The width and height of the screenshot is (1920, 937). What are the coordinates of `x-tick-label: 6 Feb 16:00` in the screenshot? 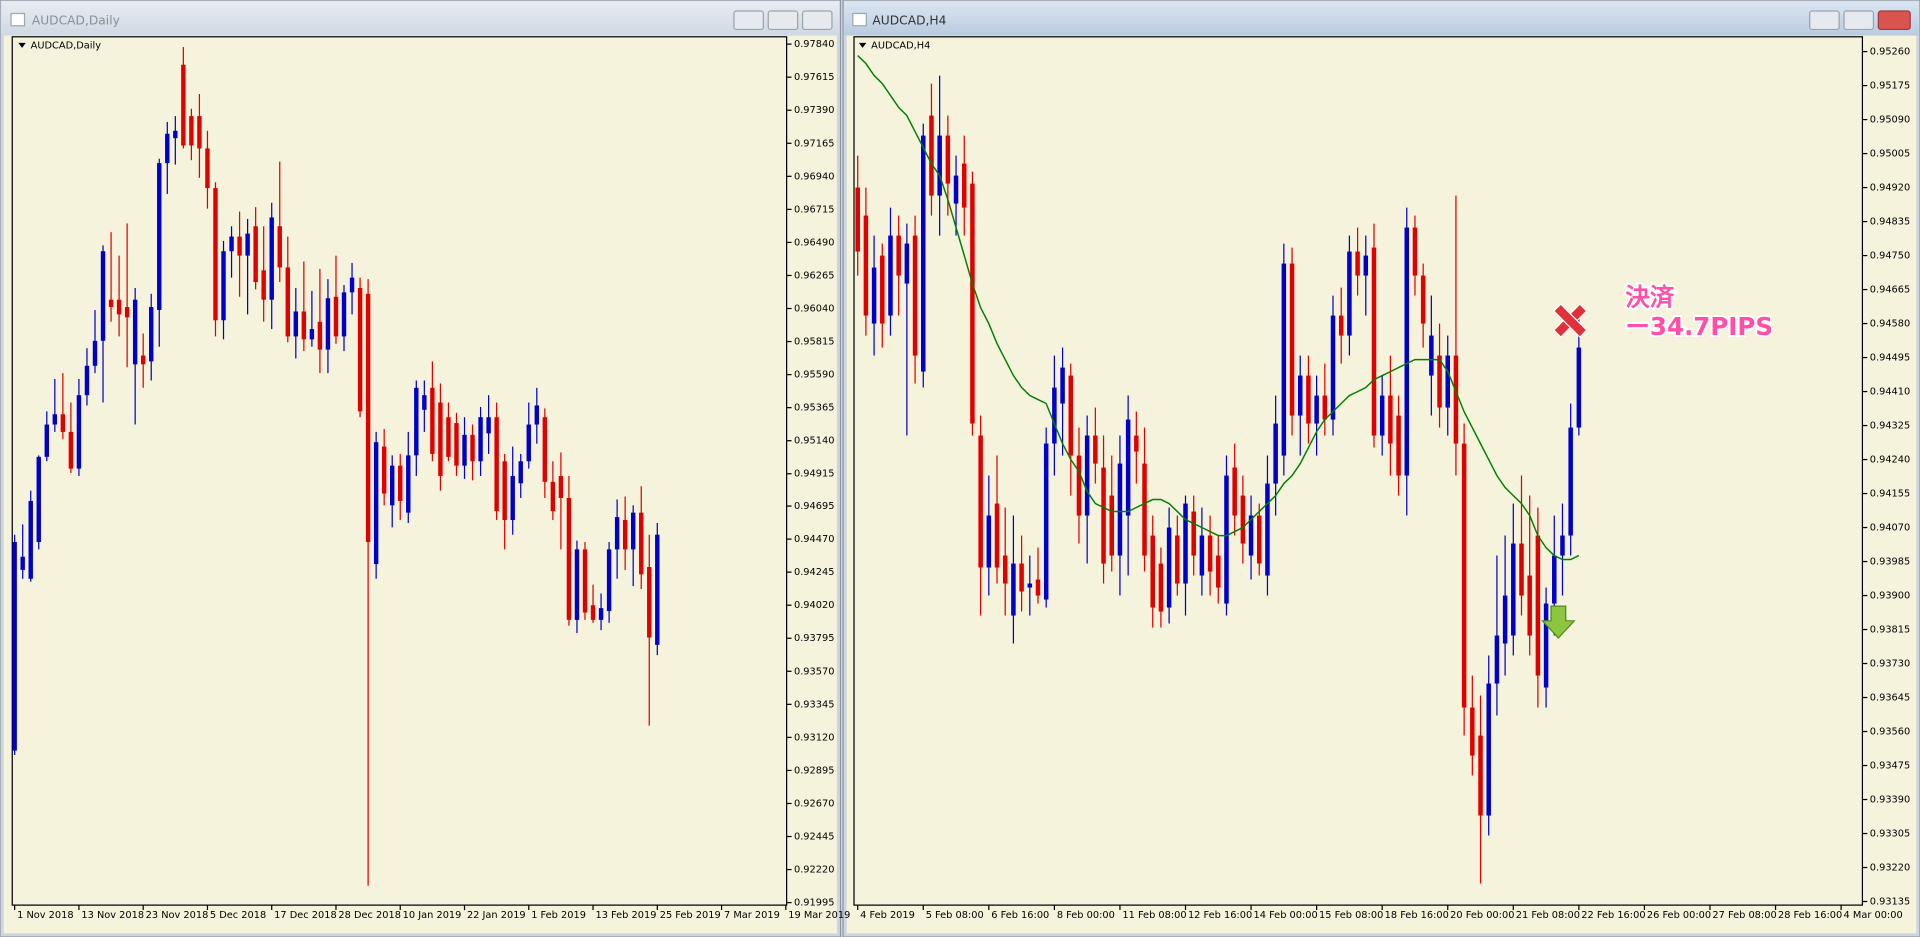 It's located at (1020, 915).